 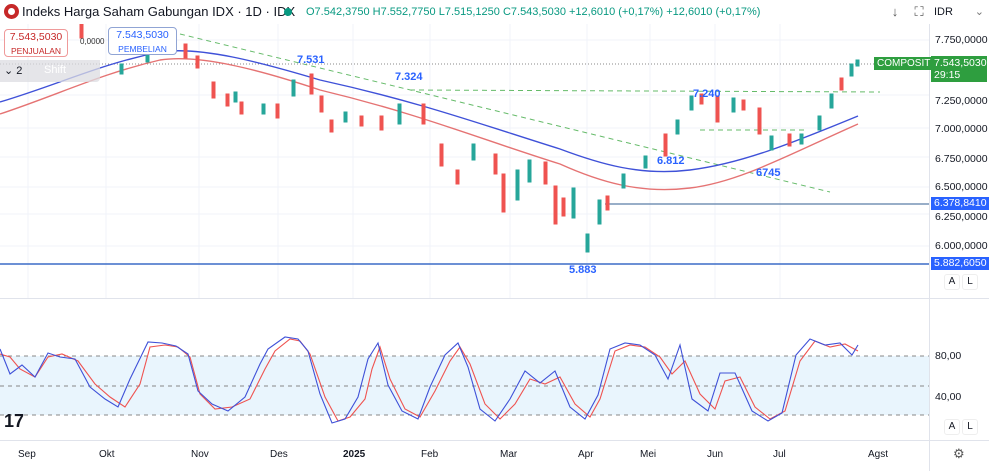 I want to click on current-price-tag: 7.543,5030 29:15, so click(x=959, y=69).